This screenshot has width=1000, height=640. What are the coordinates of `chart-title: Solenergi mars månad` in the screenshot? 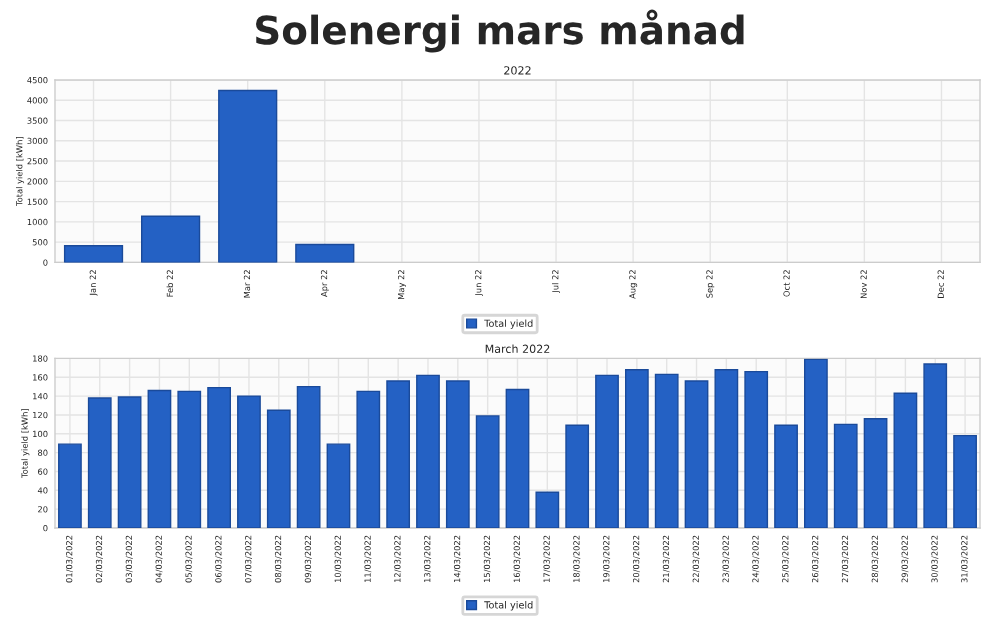 It's located at (500, 31).